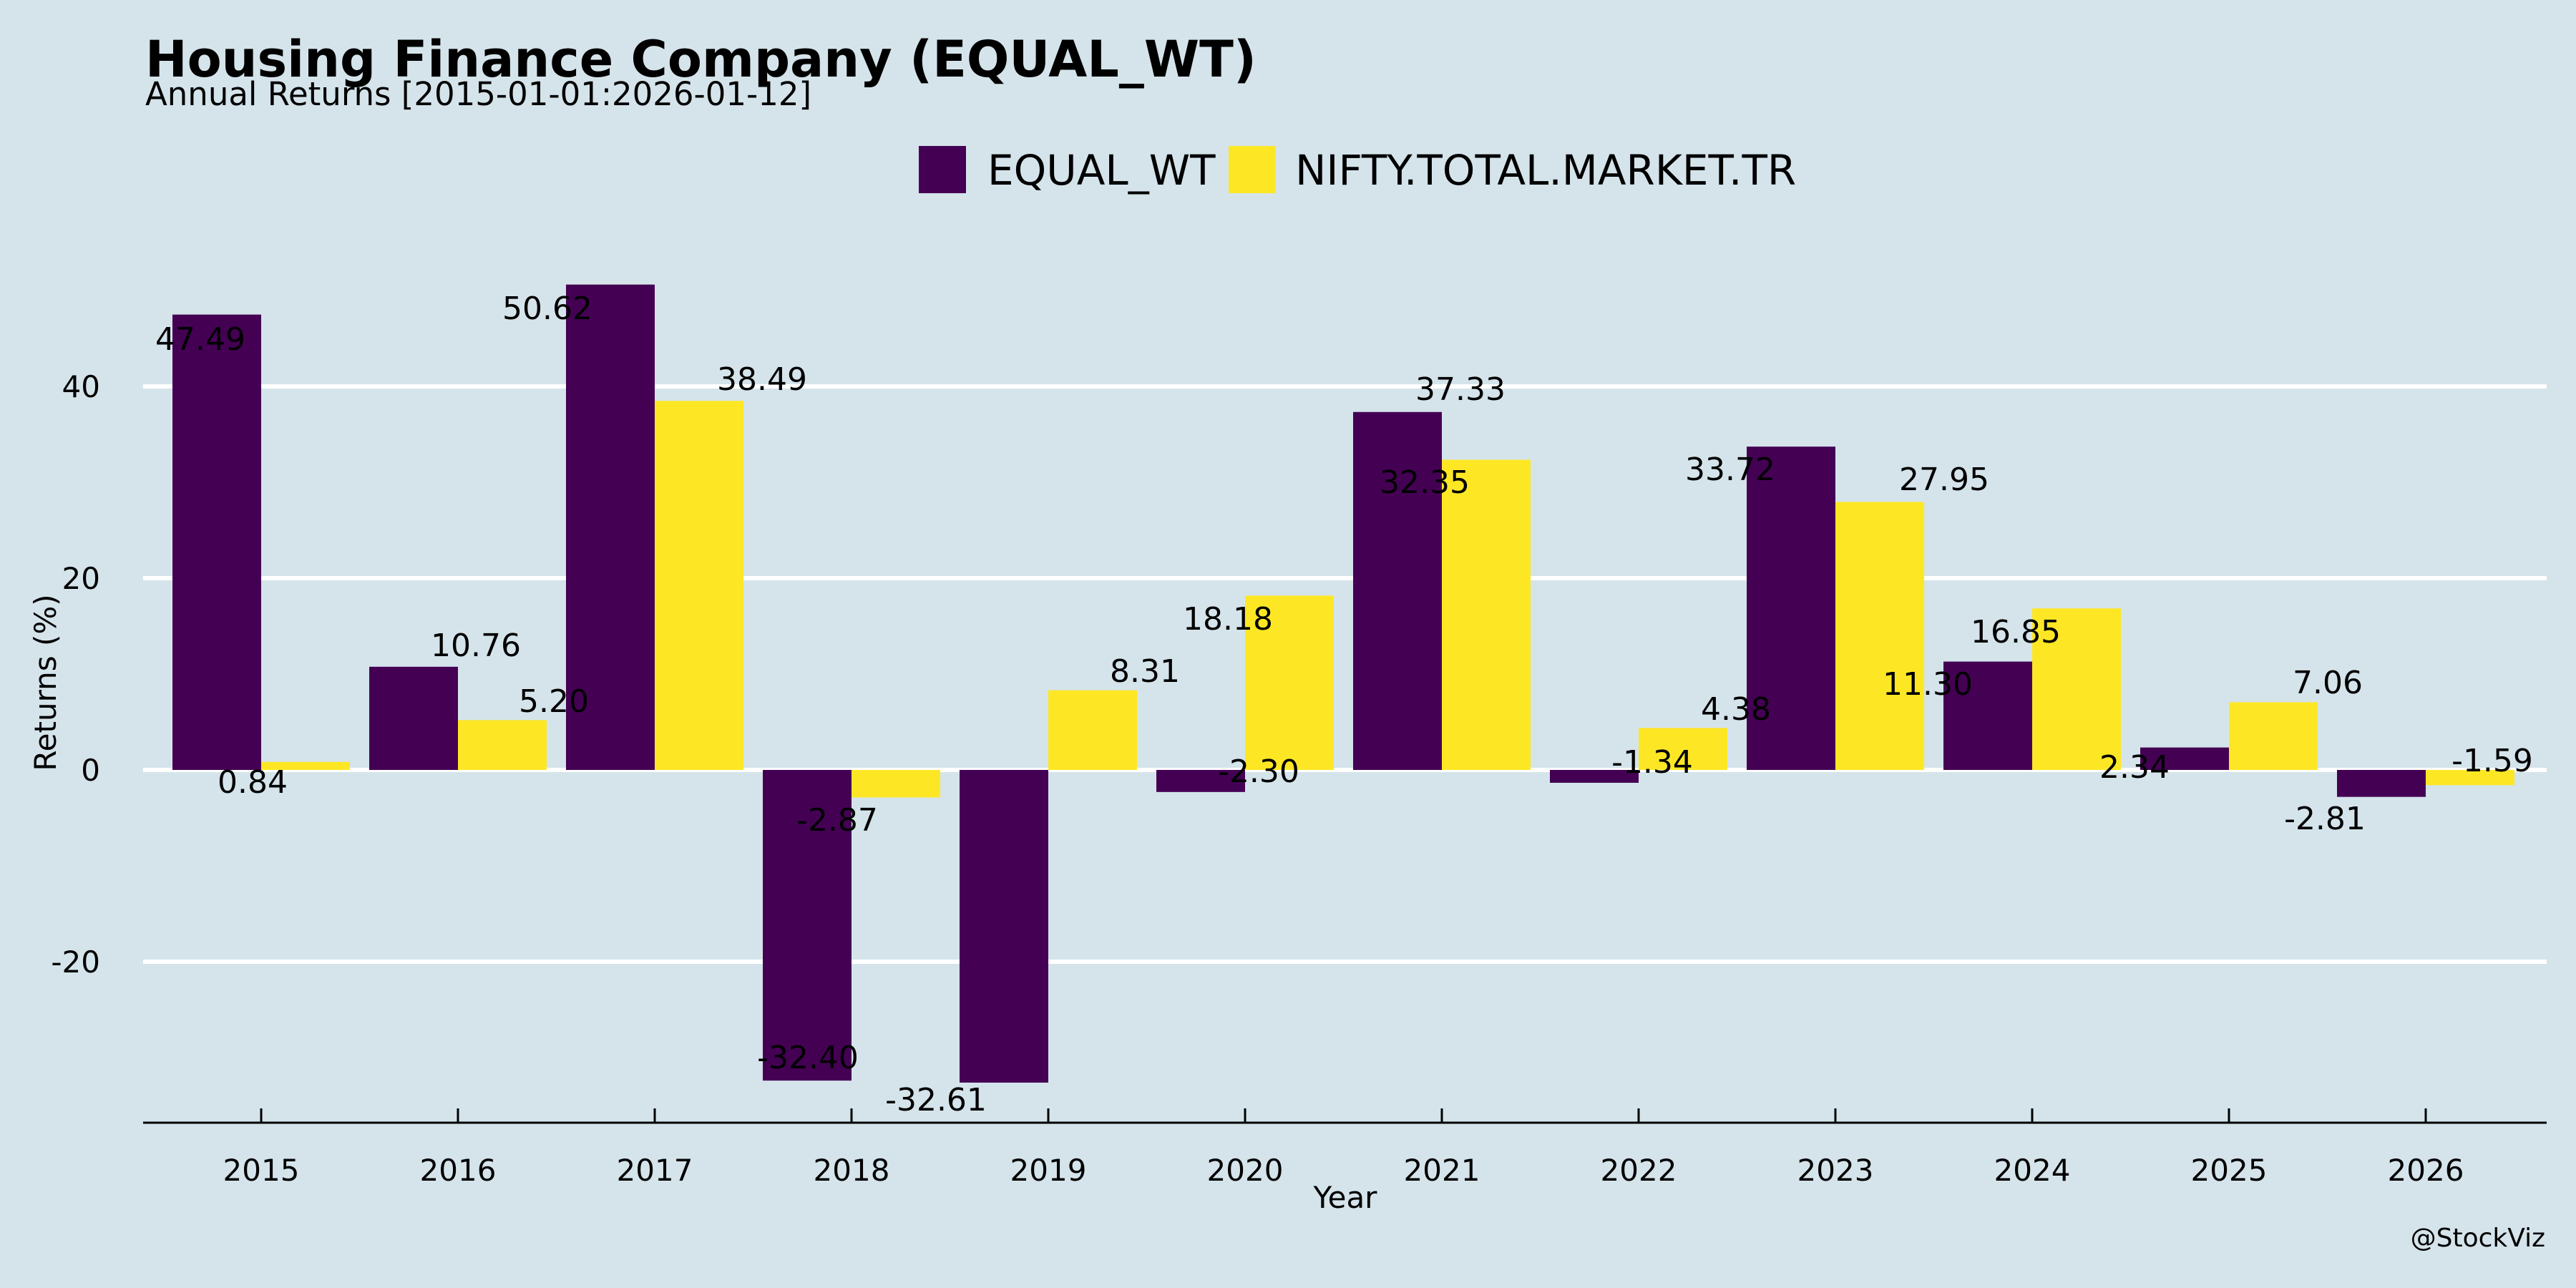 This screenshot has width=2576, height=1288. I want to click on data-label-equal-wt-2021: 37.33, so click(1460, 390).